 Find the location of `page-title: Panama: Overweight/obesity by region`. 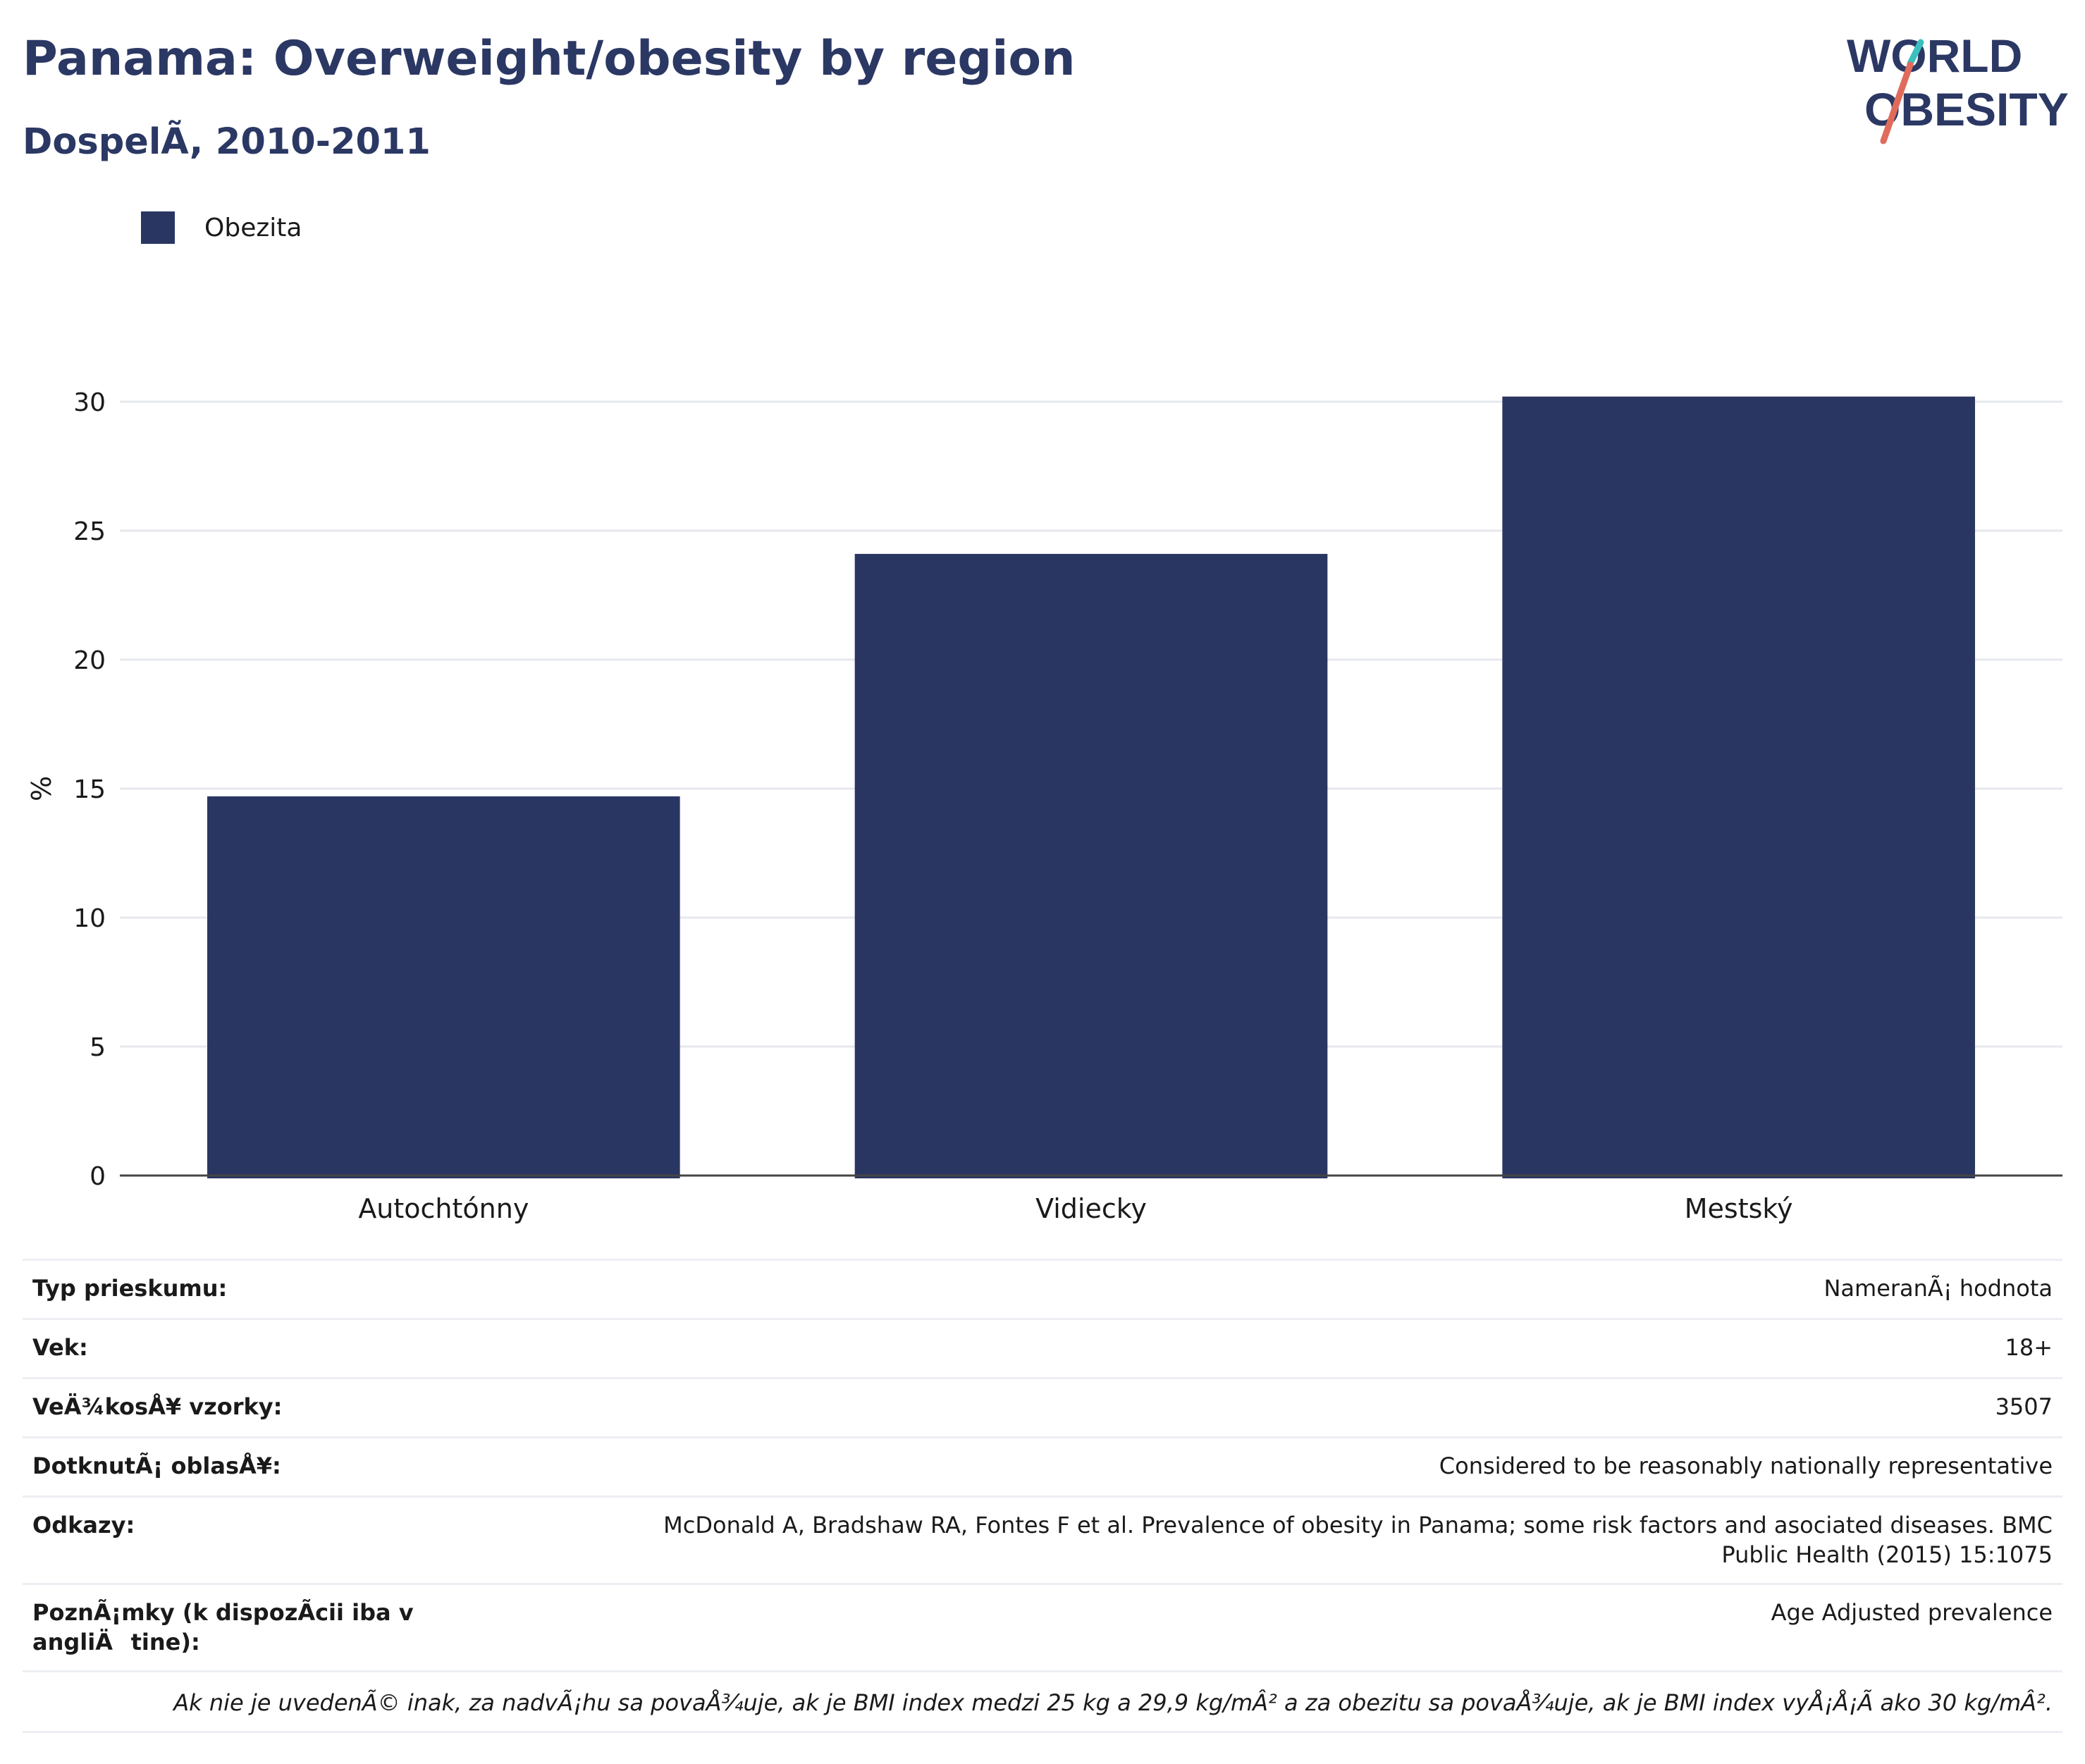

page-title: Panama: Overweight/obesity by region is located at coordinates (549, 59).